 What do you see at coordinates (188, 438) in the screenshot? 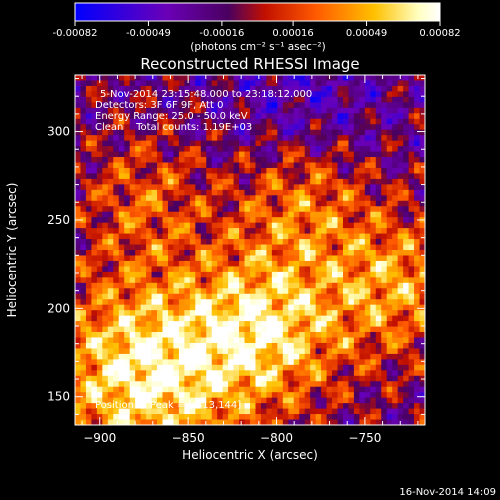
I see `x-tick-label: −850` at bounding box center [188, 438].